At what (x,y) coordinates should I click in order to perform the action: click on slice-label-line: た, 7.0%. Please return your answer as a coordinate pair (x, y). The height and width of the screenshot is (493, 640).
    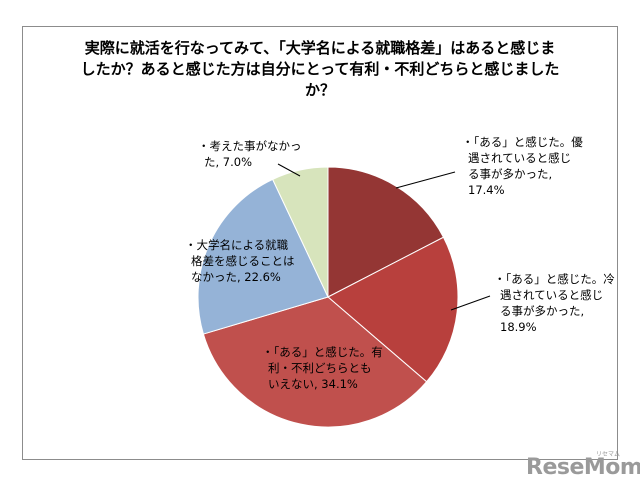
    Looking at the image, I should click on (228, 162).